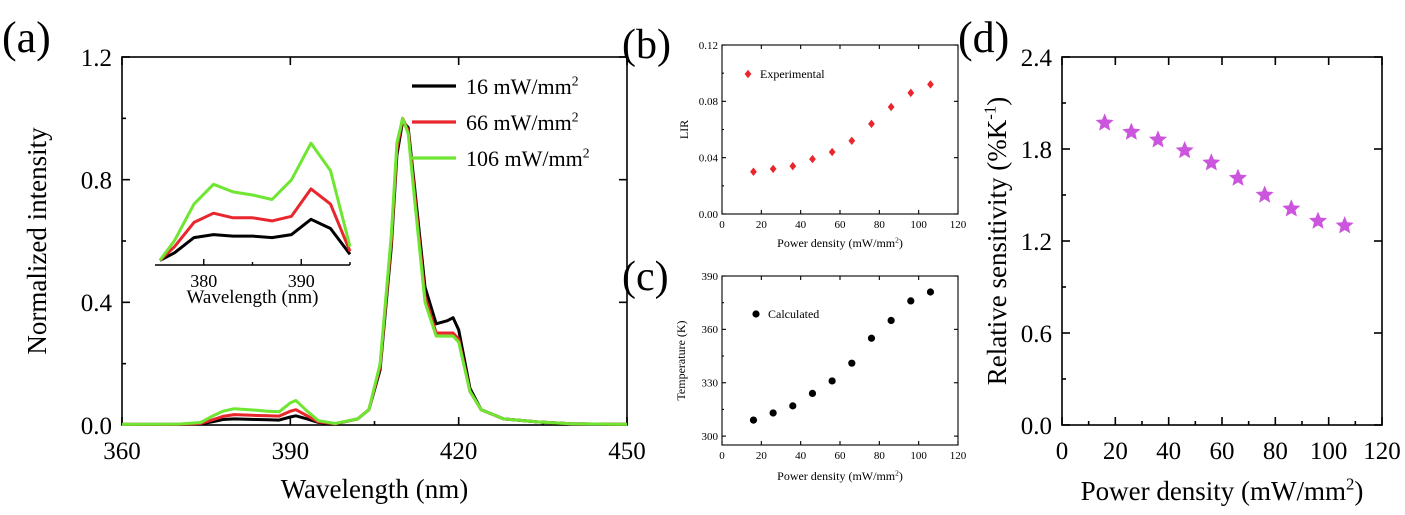  I want to click on y-tick-label: 0.6, so click(1036, 334).